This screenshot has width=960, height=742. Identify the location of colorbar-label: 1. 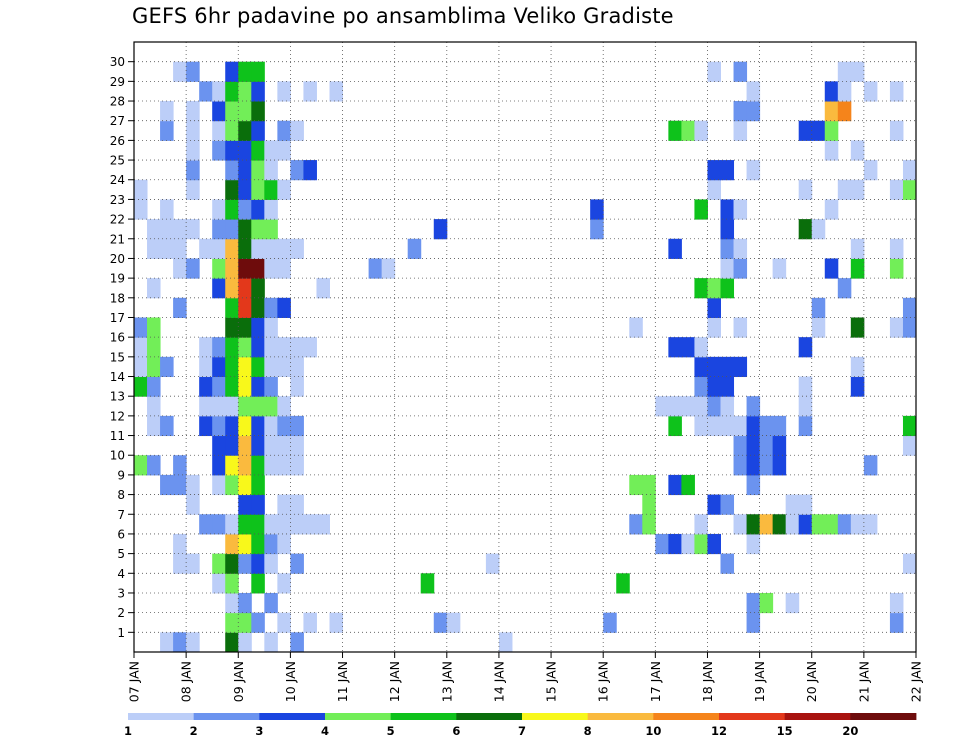
(128, 731).